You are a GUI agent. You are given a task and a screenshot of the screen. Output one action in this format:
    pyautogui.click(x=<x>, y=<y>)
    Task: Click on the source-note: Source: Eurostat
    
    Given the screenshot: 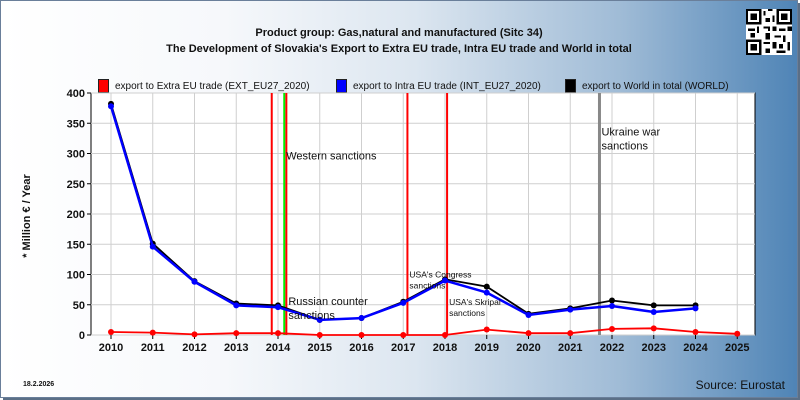 What is the action you would take?
    pyautogui.click(x=740, y=385)
    